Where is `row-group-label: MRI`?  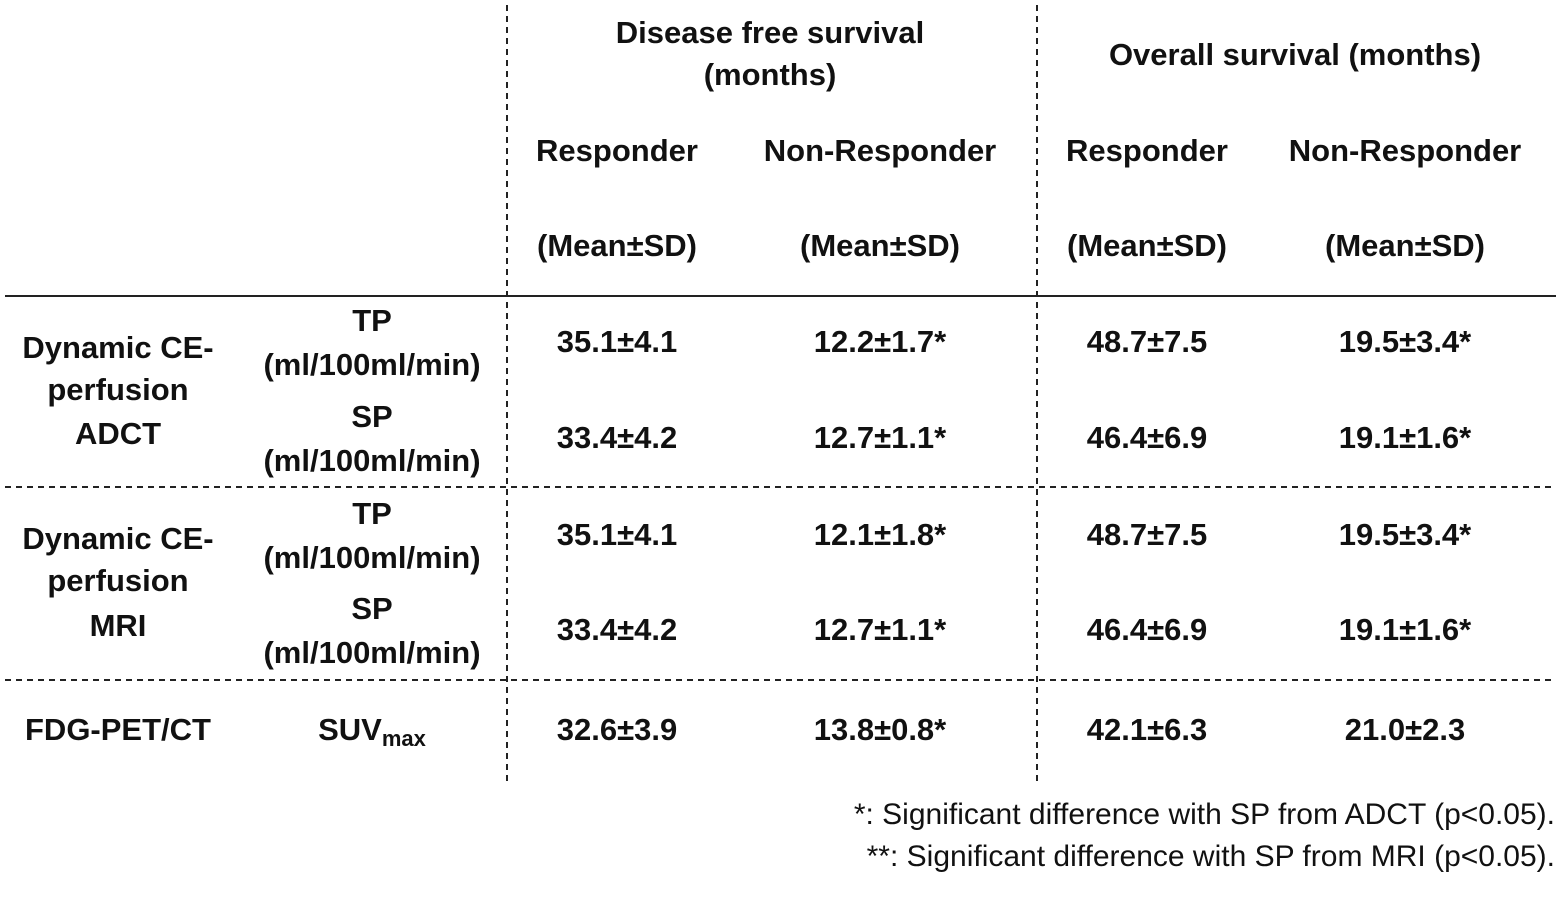
row-group-label: MRI is located at coordinates (118, 625).